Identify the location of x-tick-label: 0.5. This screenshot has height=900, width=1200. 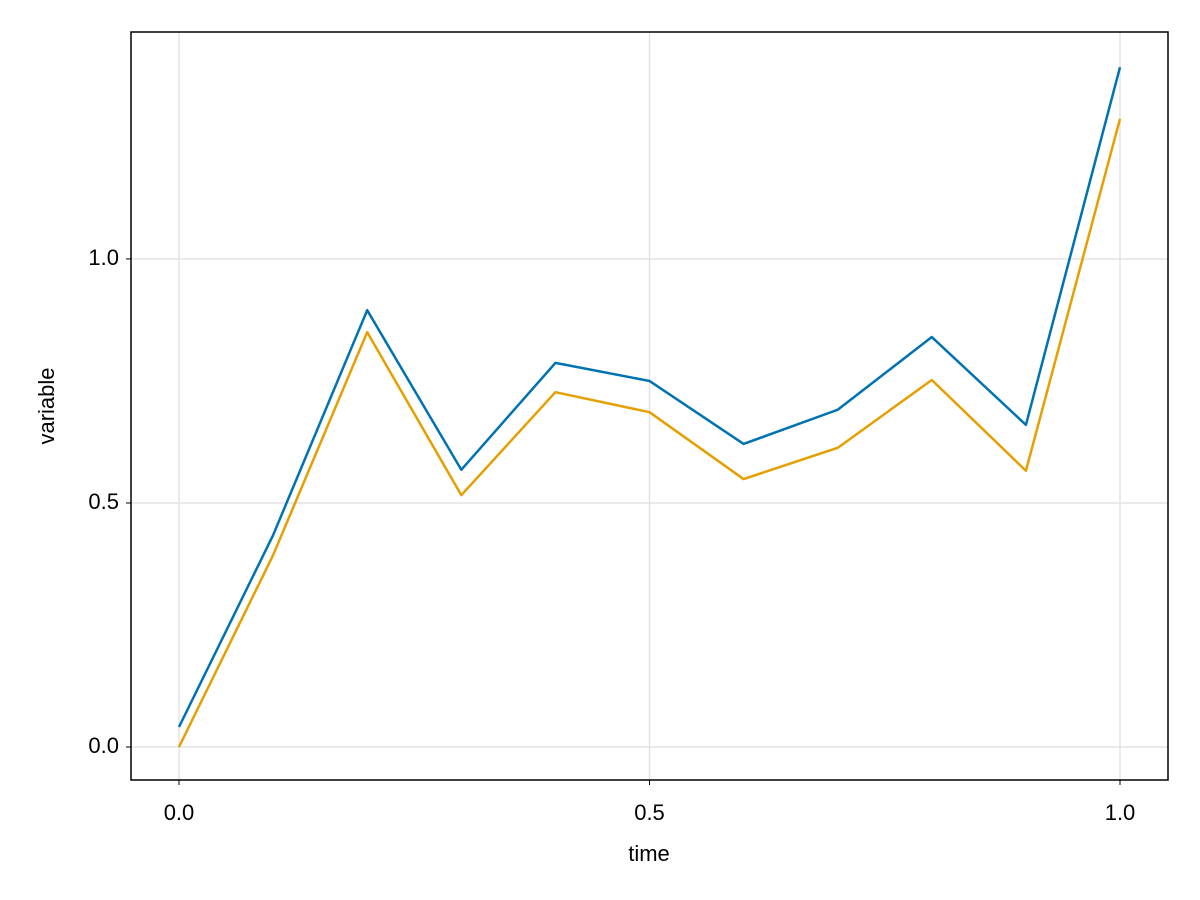
(649, 812).